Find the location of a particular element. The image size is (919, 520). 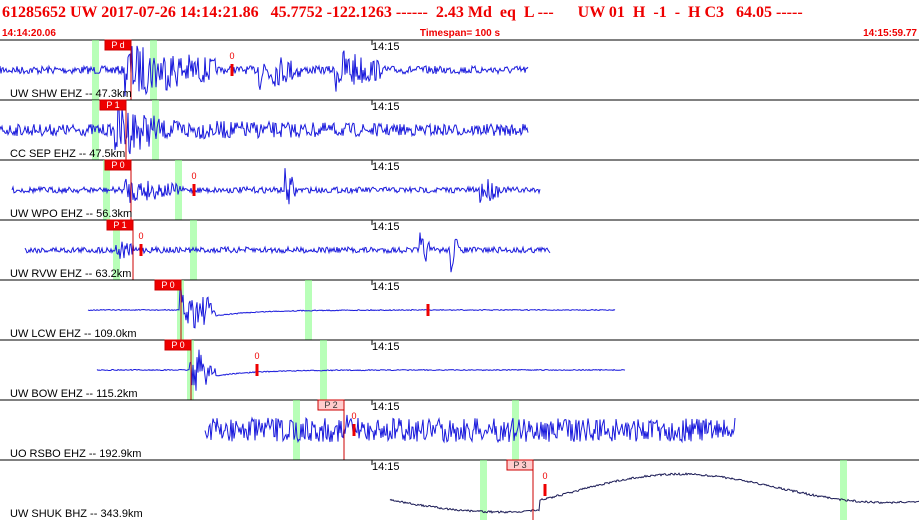

trace-label: UW WPO EHZ -- 56.3km is located at coordinates (71, 214).